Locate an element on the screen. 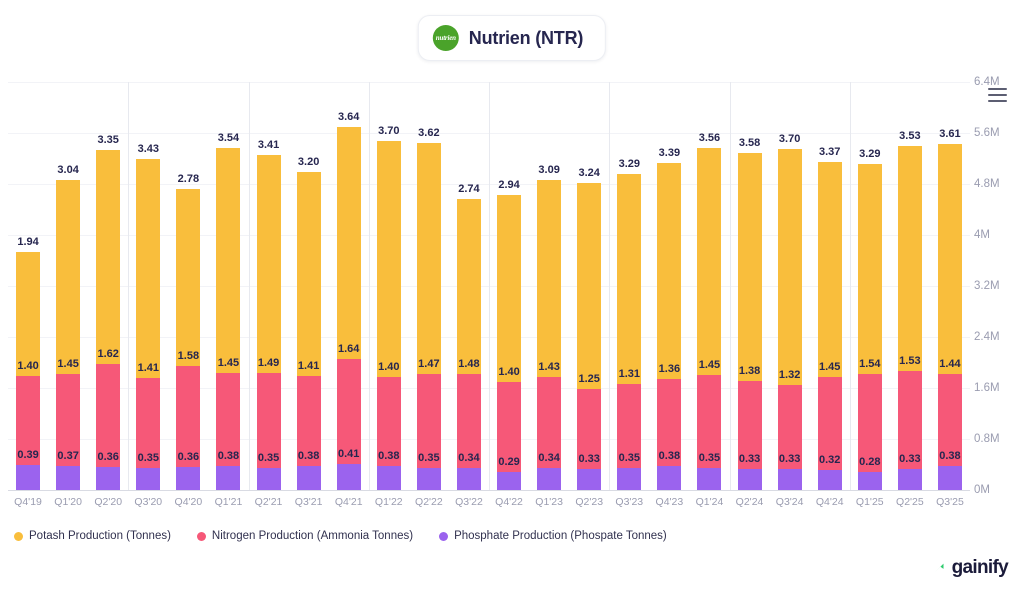 The height and width of the screenshot is (591, 1024). bar-segment-potash: 2.74 is located at coordinates (468, 279).